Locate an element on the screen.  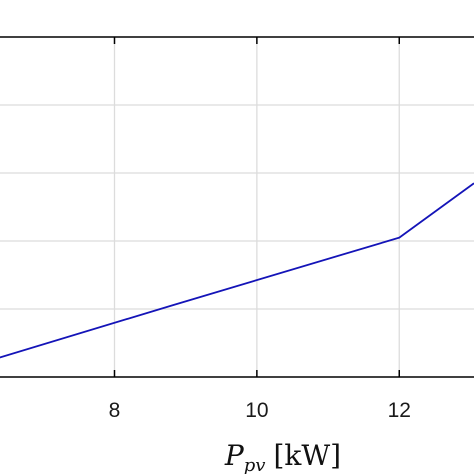
x-axis-label: Ppv [kW] is located at coordinates (282, 456).